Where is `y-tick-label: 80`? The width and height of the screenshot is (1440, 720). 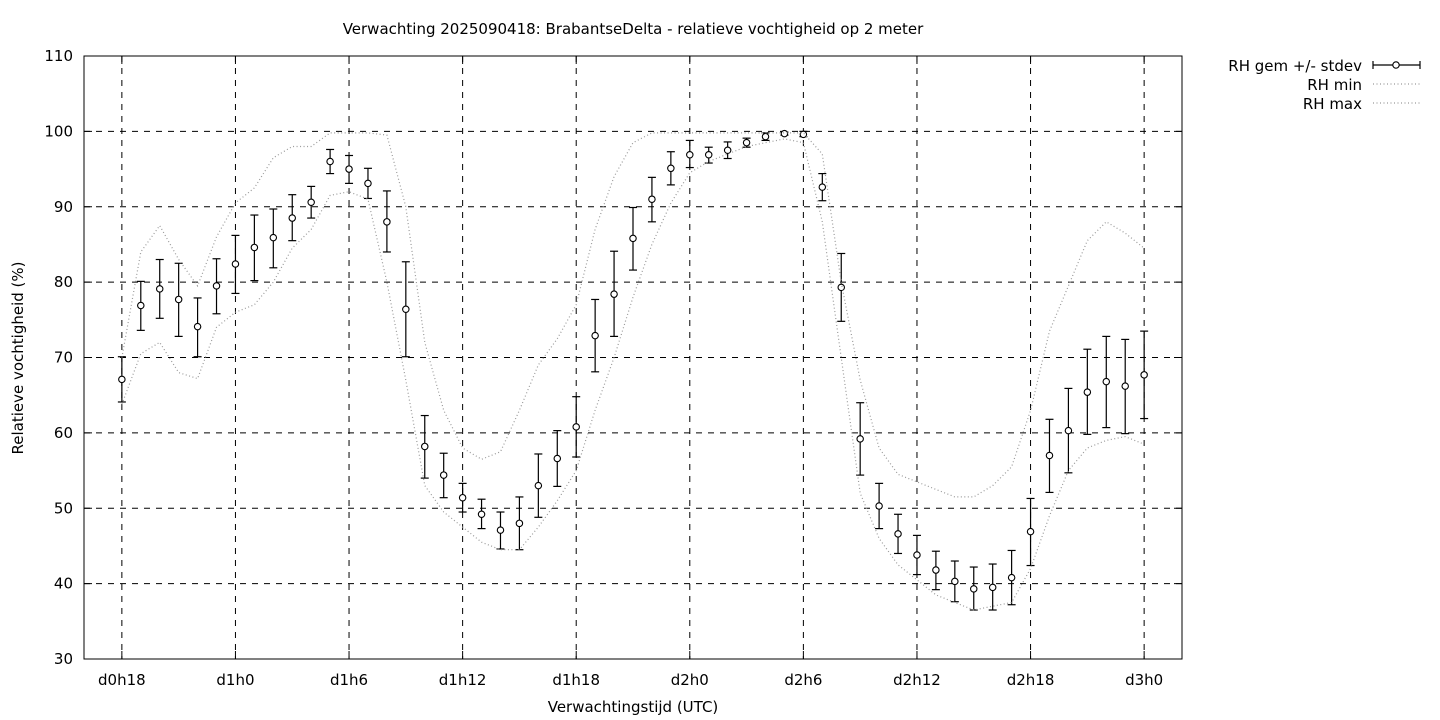
y-tick-label: 80 is located at coordinates (63, 282).